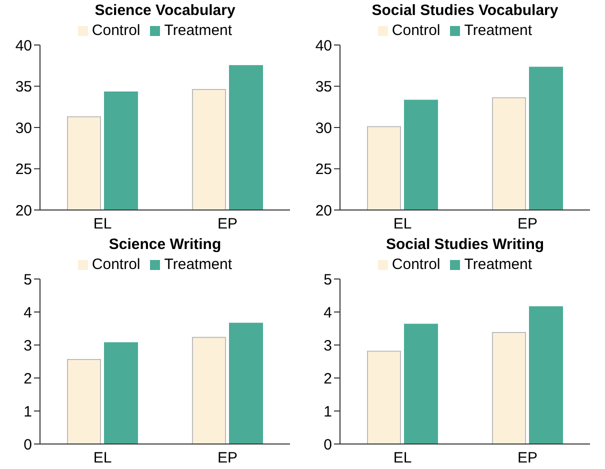 The height and width of the screenshot is (469, 605). I want to click on chart-title: Science Writing, so click(165, 245).